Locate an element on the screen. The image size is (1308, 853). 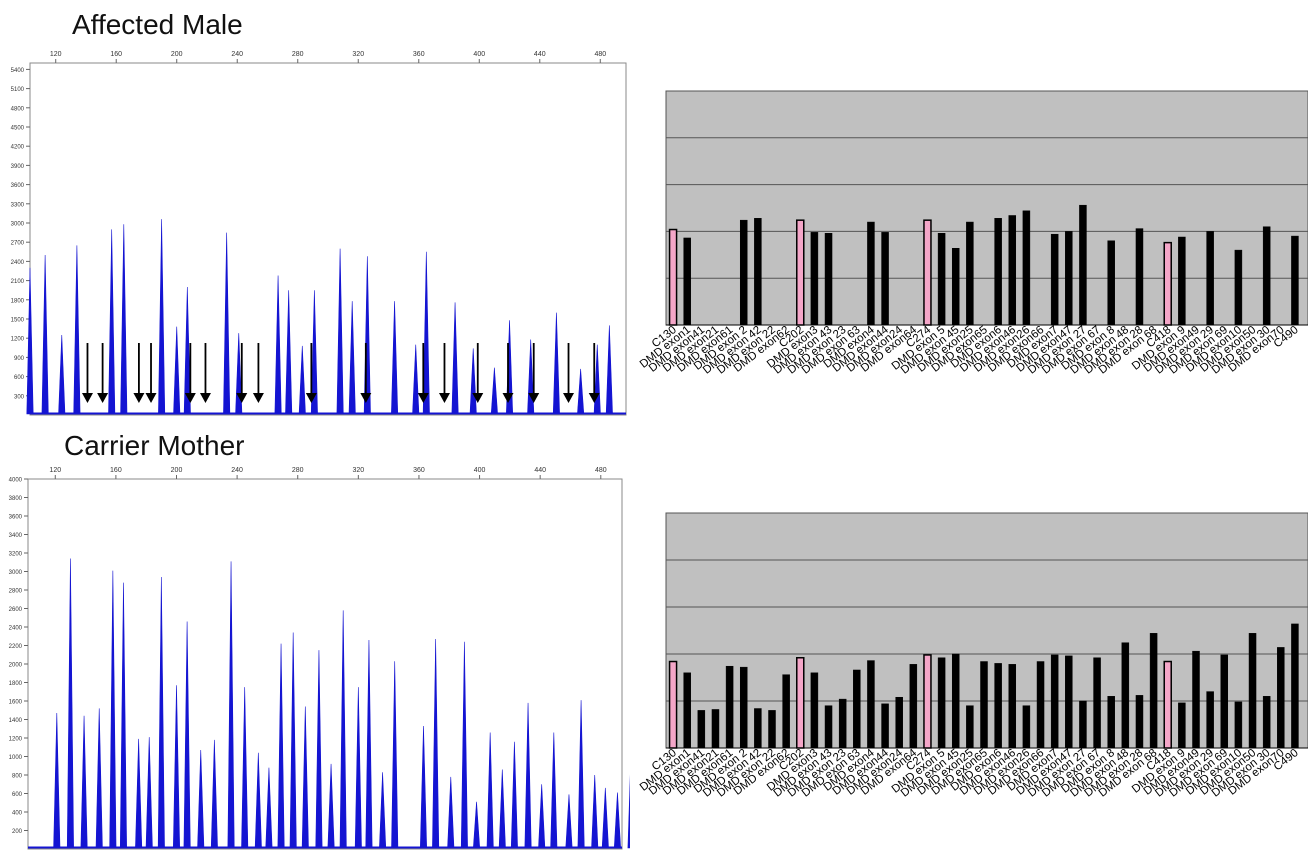
y-tick-label: 4800 is located at coordinates (18, 109).